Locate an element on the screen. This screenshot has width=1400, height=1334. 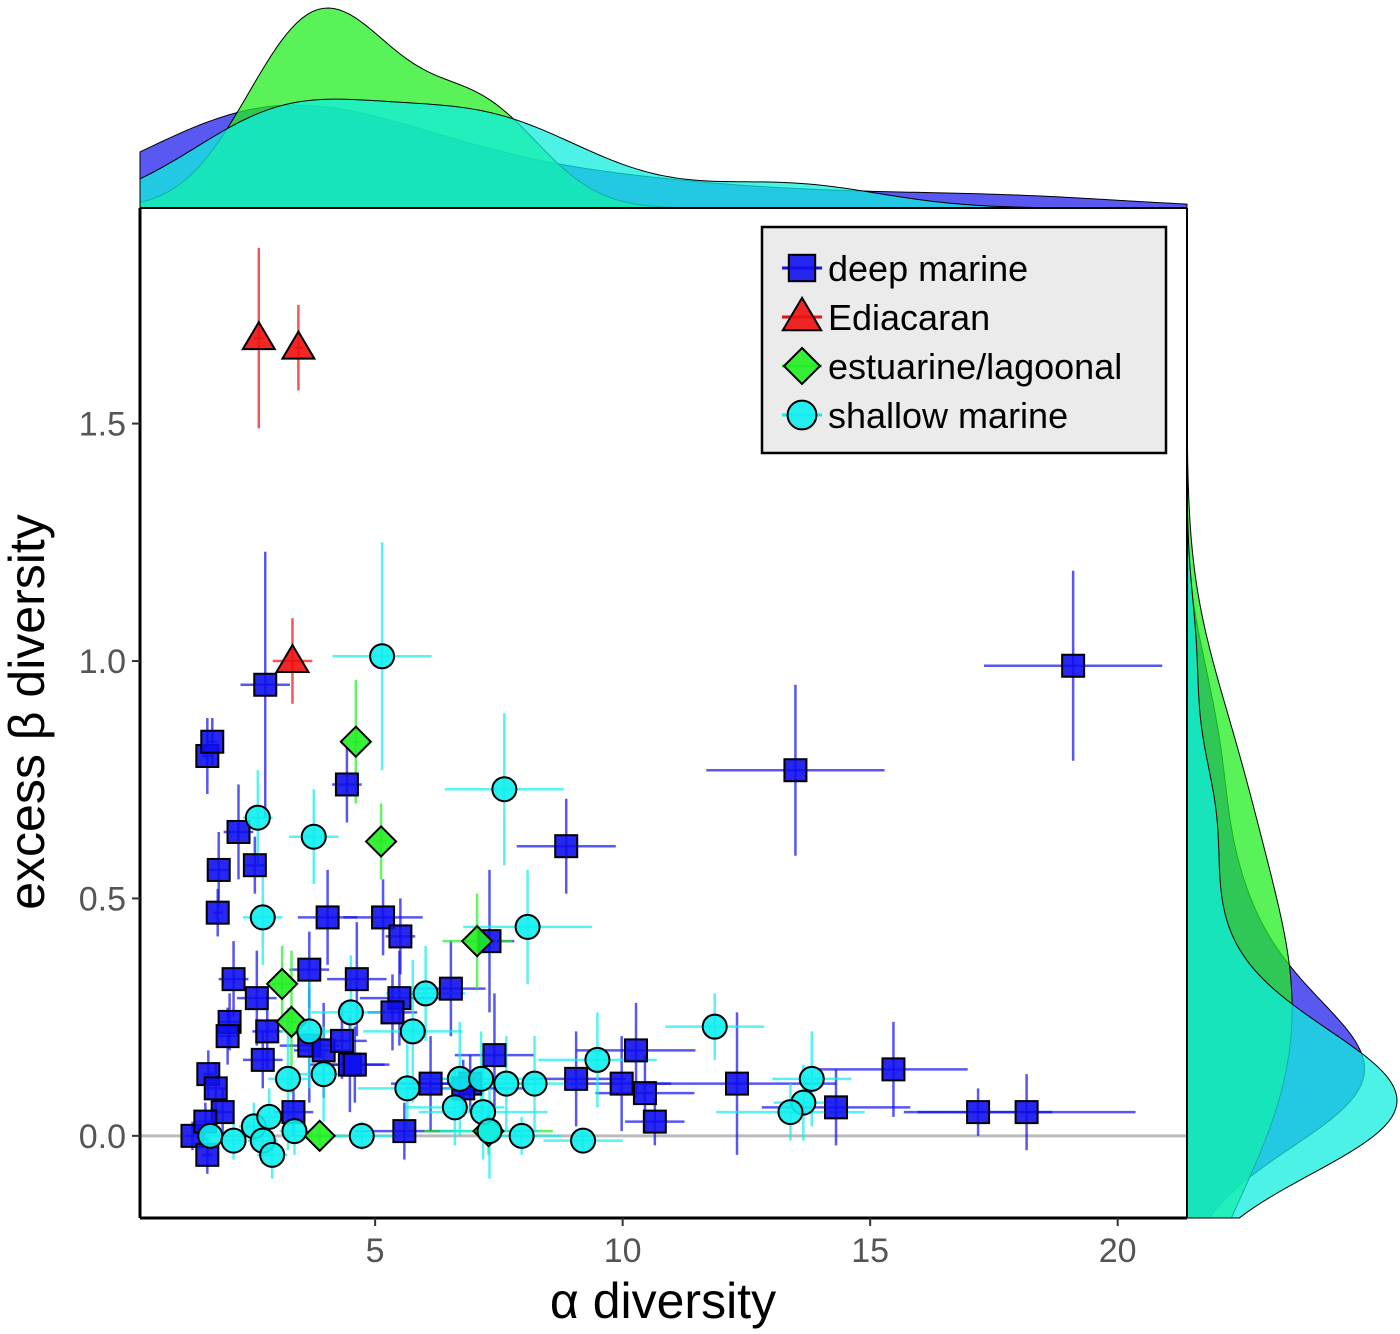
legend-square-icon is located at coordinates (802, 268).